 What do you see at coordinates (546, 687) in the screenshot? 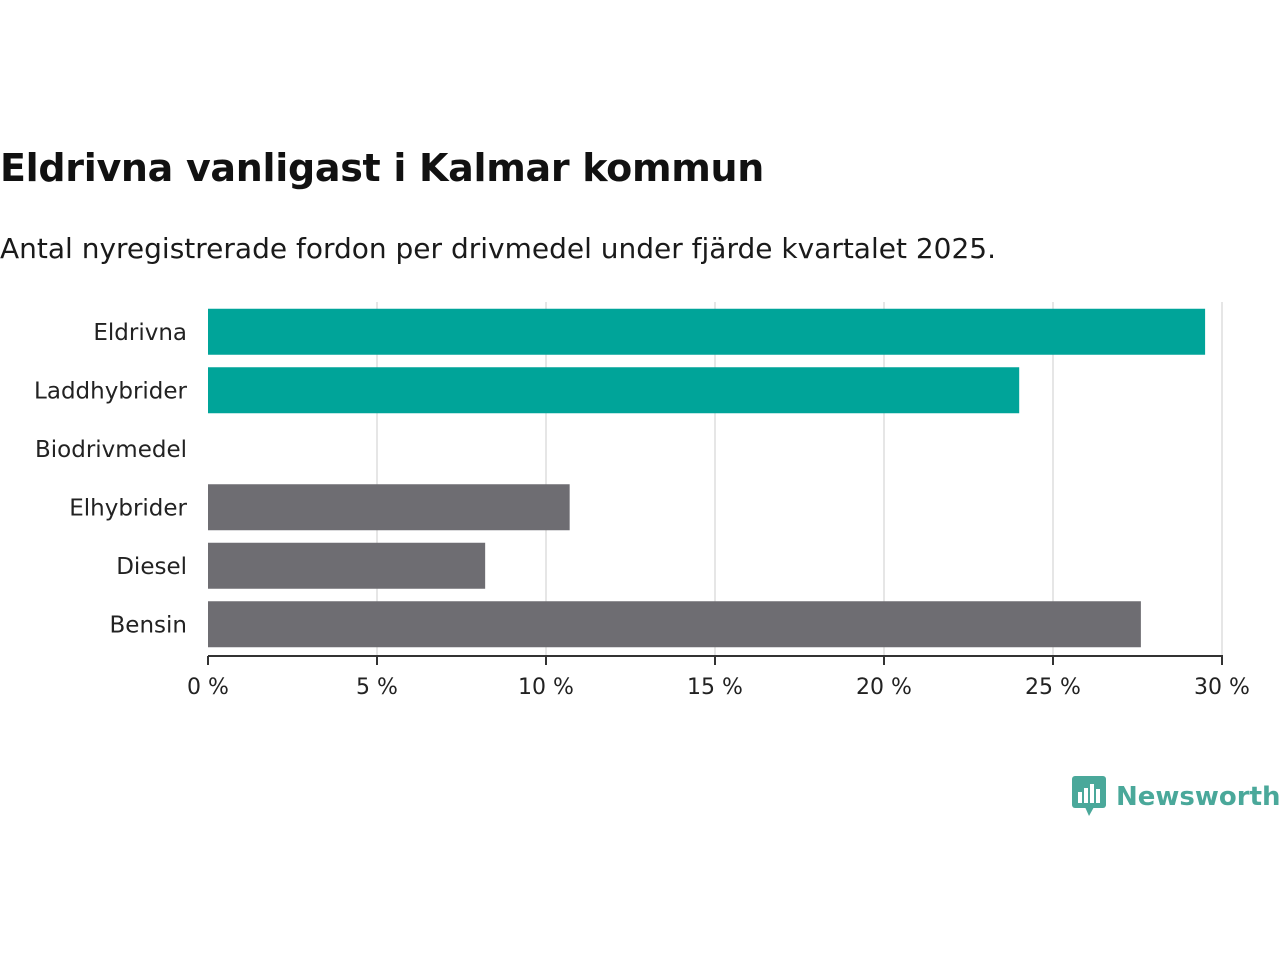
I see `x-tick-label: 10 %` at bounding box center [546, 687].